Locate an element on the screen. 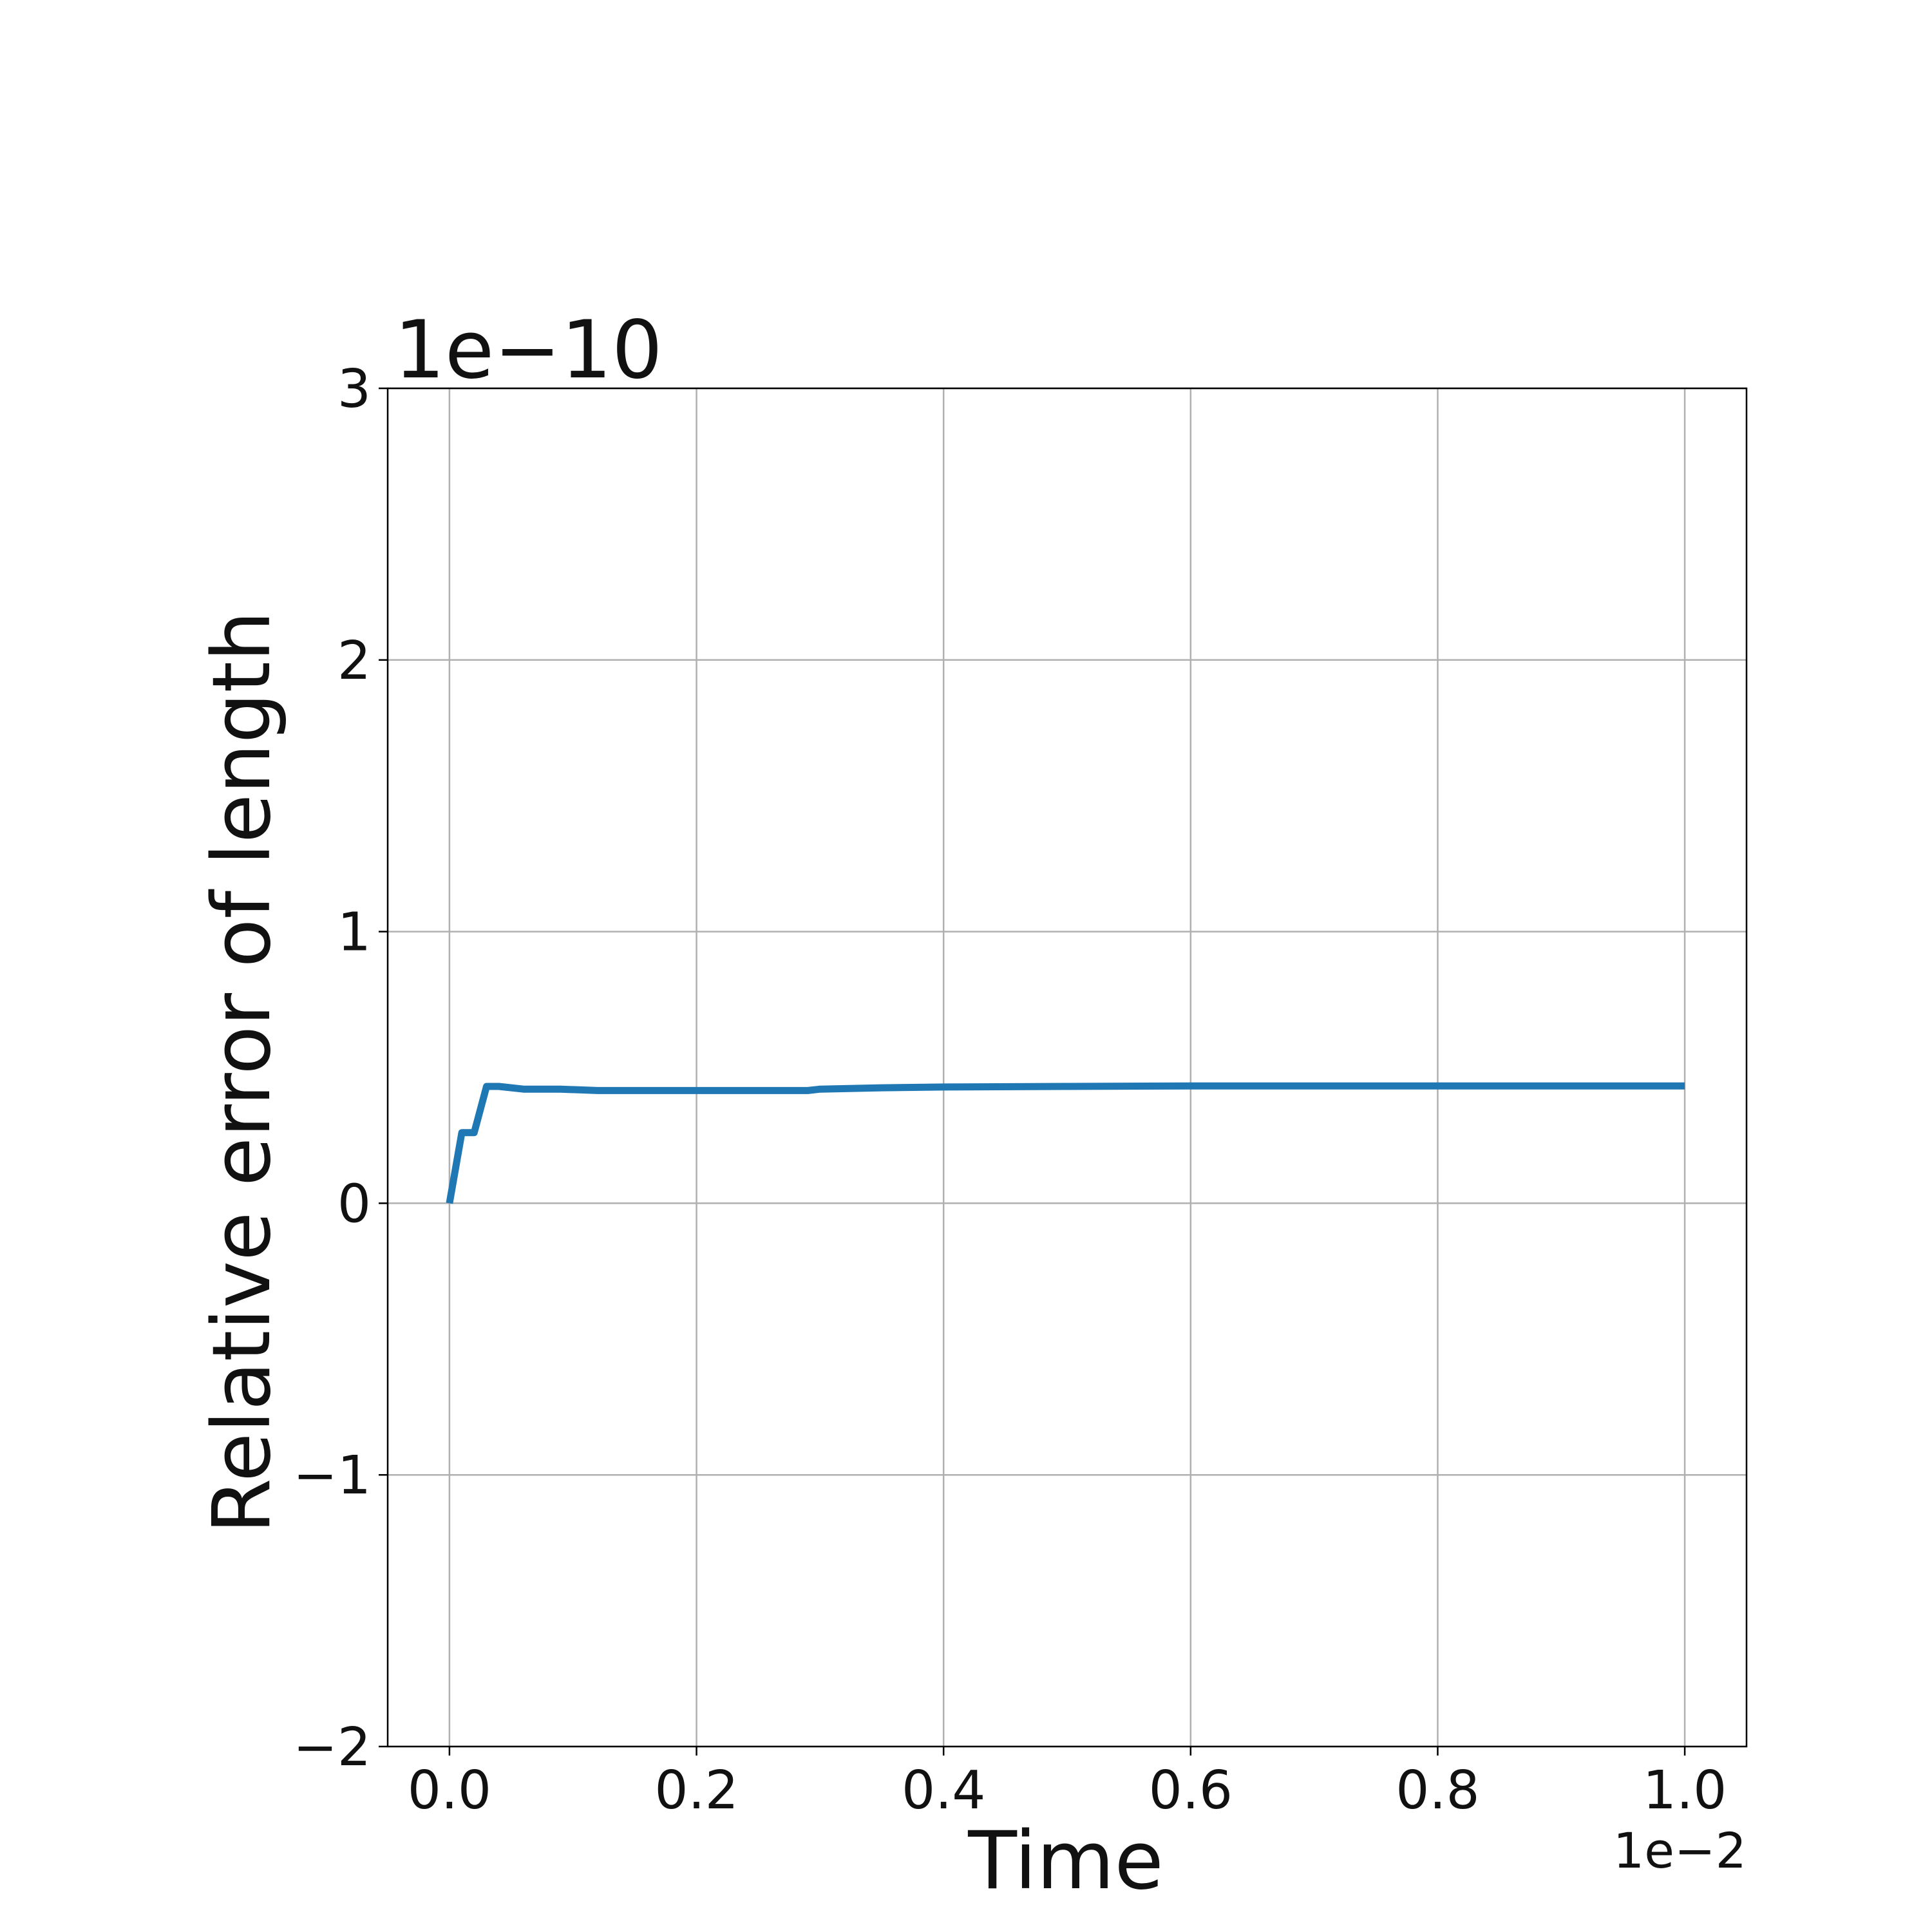  series-layer is located at coordinates (1065, 1143).